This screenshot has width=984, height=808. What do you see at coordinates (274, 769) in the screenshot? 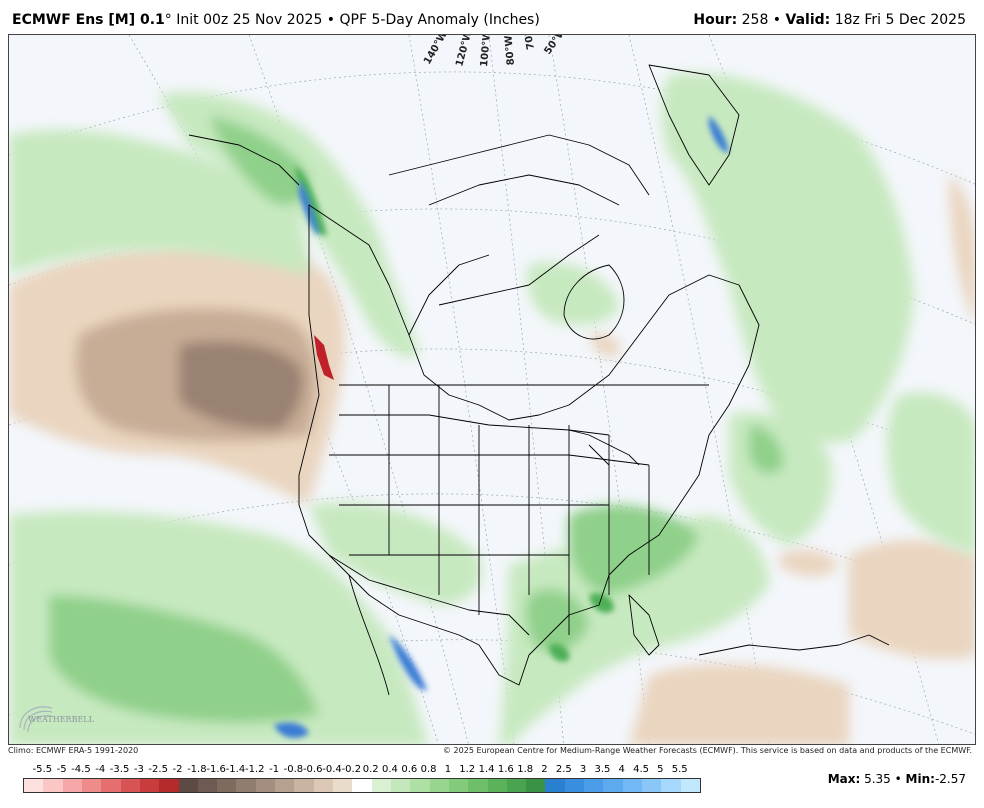
I see `legend-tick-label: -1` at bounding box center [274, 769].